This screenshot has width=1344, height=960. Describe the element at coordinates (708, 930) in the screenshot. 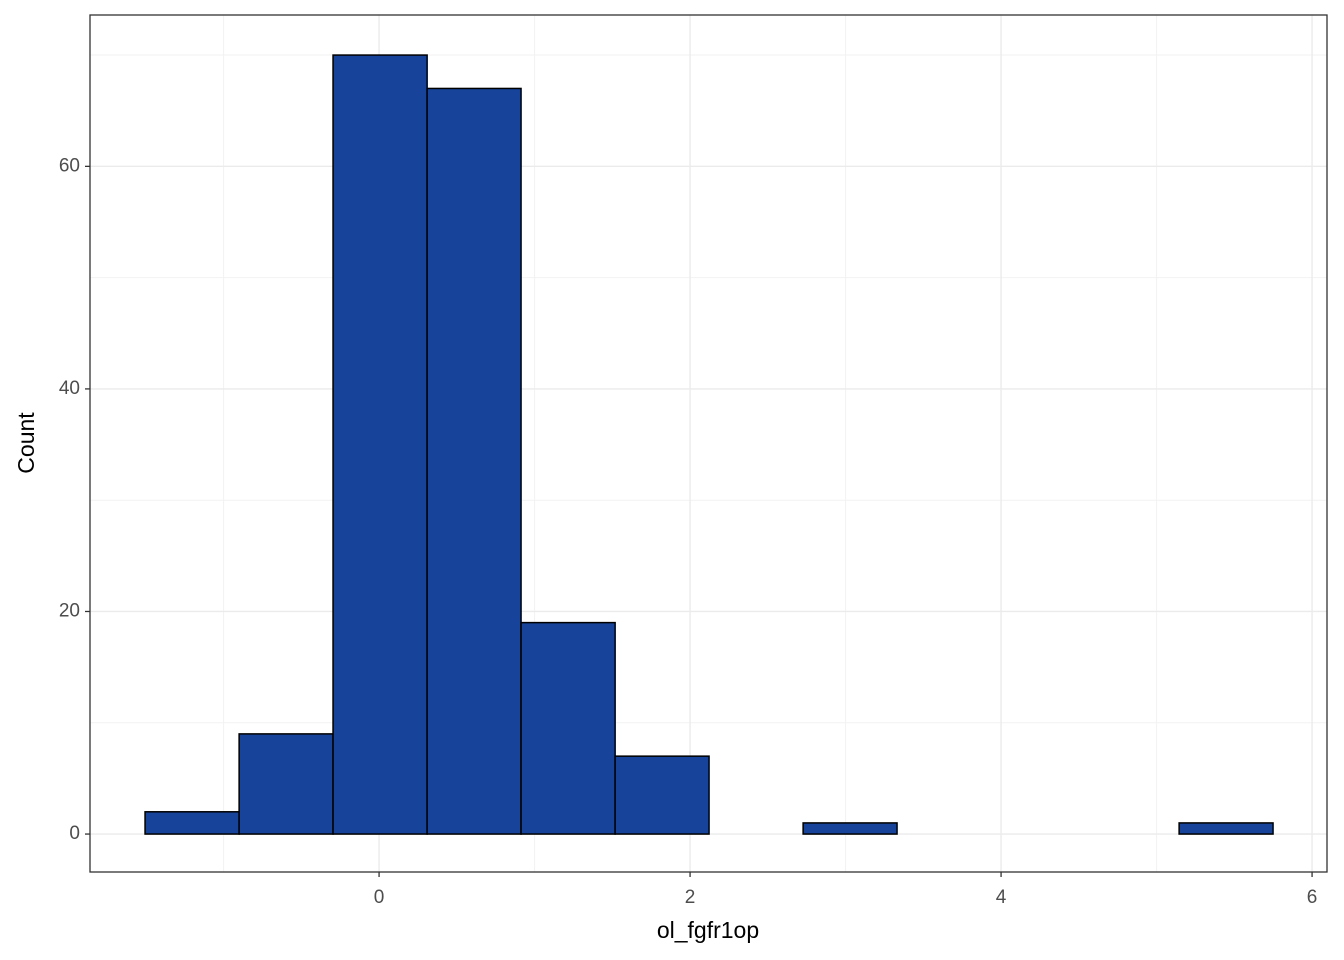

I see `x-axis-title: ol_fgfr1op` at that location.